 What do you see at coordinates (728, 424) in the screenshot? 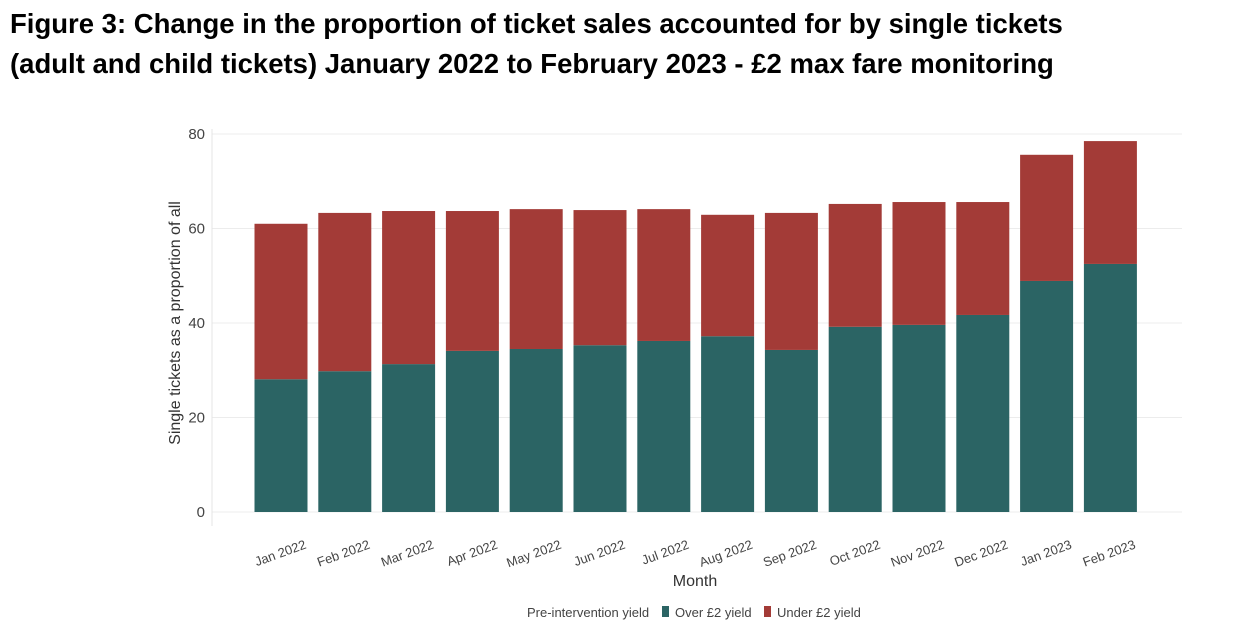
I see `bar-over-aug-2022` at bounding box center [728, 424].